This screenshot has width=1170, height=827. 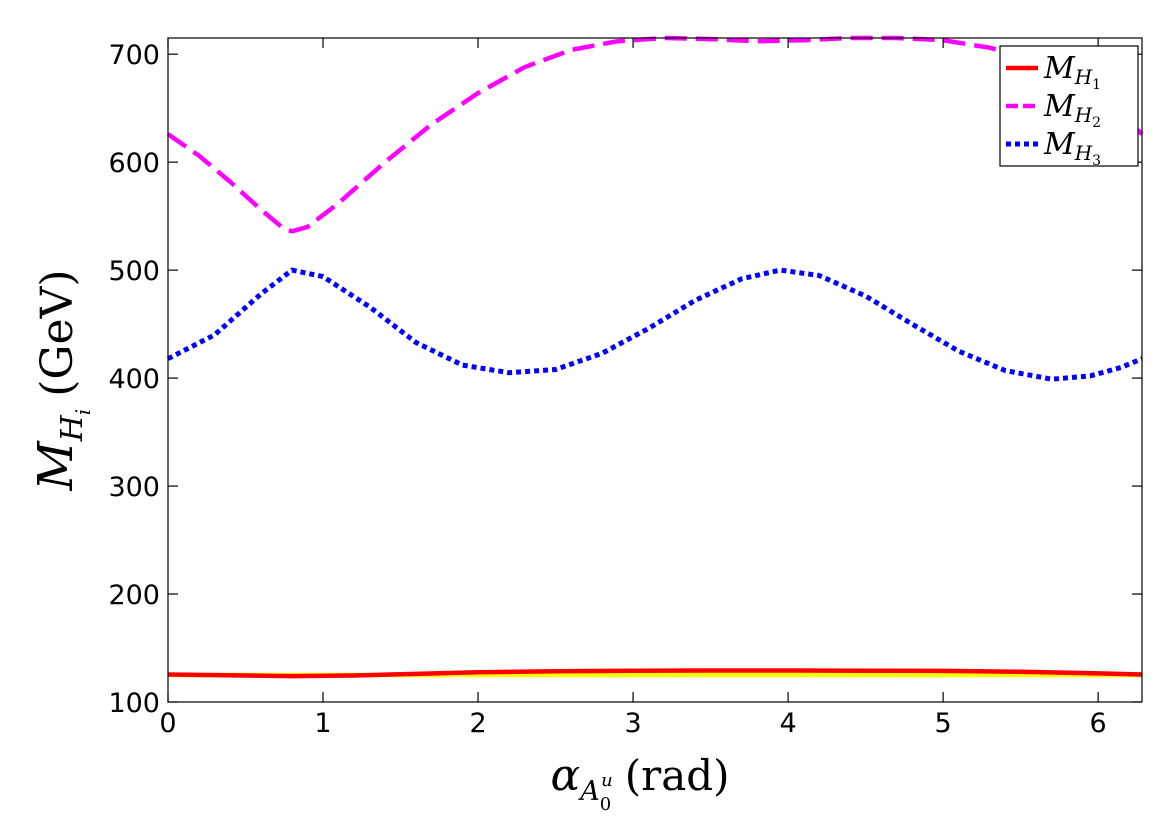 I want to click on x-tick-label: 6, so click(x=1098, y=723).